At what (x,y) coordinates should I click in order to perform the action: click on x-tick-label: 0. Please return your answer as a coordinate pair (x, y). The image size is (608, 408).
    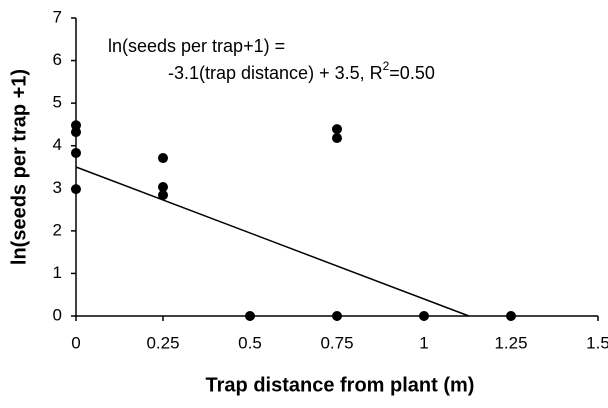
    Looking at the image, I should click on (75, 342).